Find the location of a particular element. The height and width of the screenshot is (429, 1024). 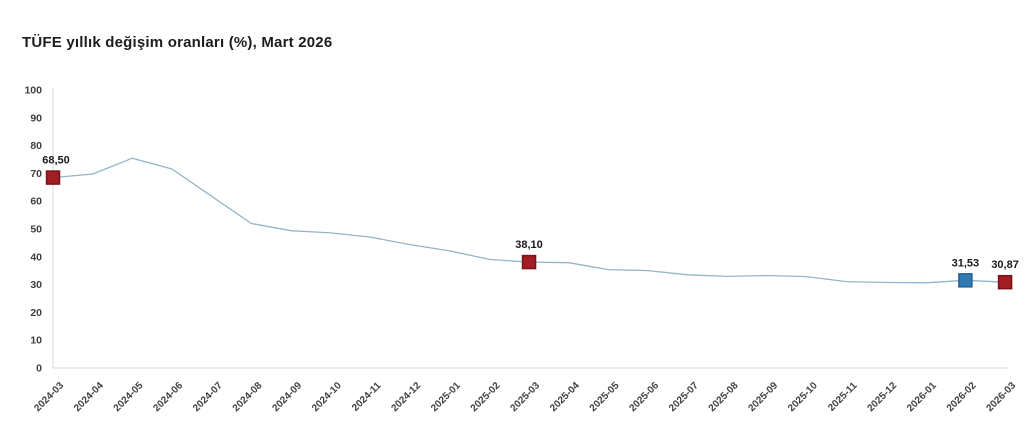

y-axis-tick-label: 100 is located at coordinates (33, 91).